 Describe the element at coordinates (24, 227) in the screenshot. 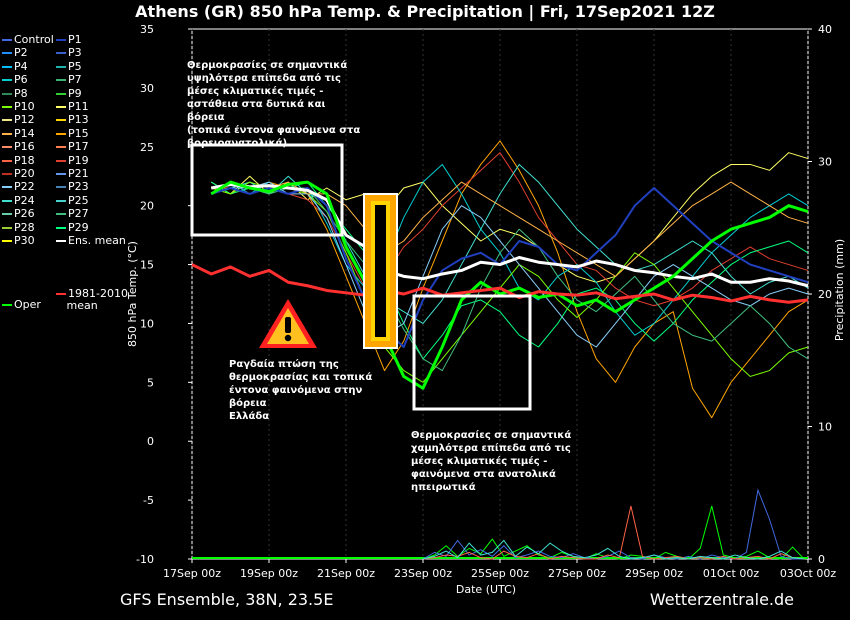

I see `legend-label: P28` at that location.